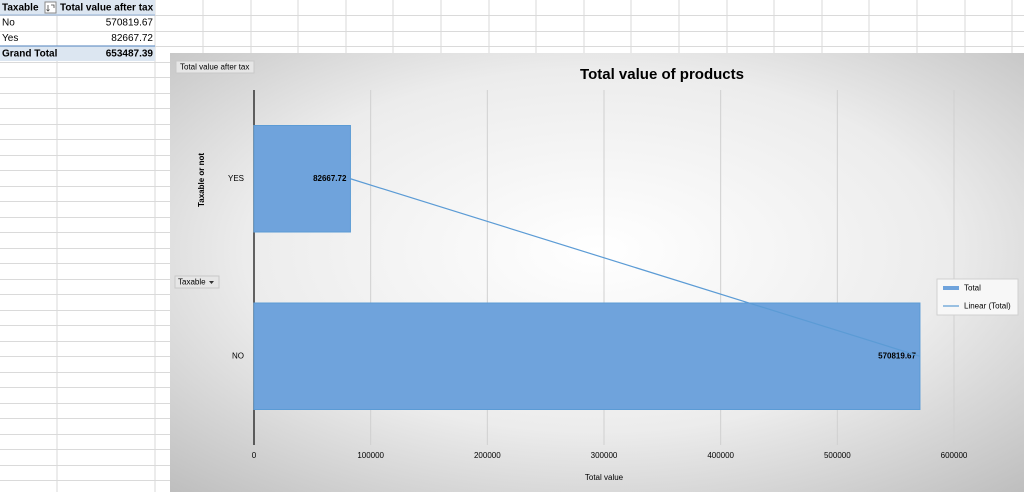 This screenshot has height=492, width=1024. Describe the element at coordinates (10, 38) in the screenshot. I see `row-label: Yes` at that location.